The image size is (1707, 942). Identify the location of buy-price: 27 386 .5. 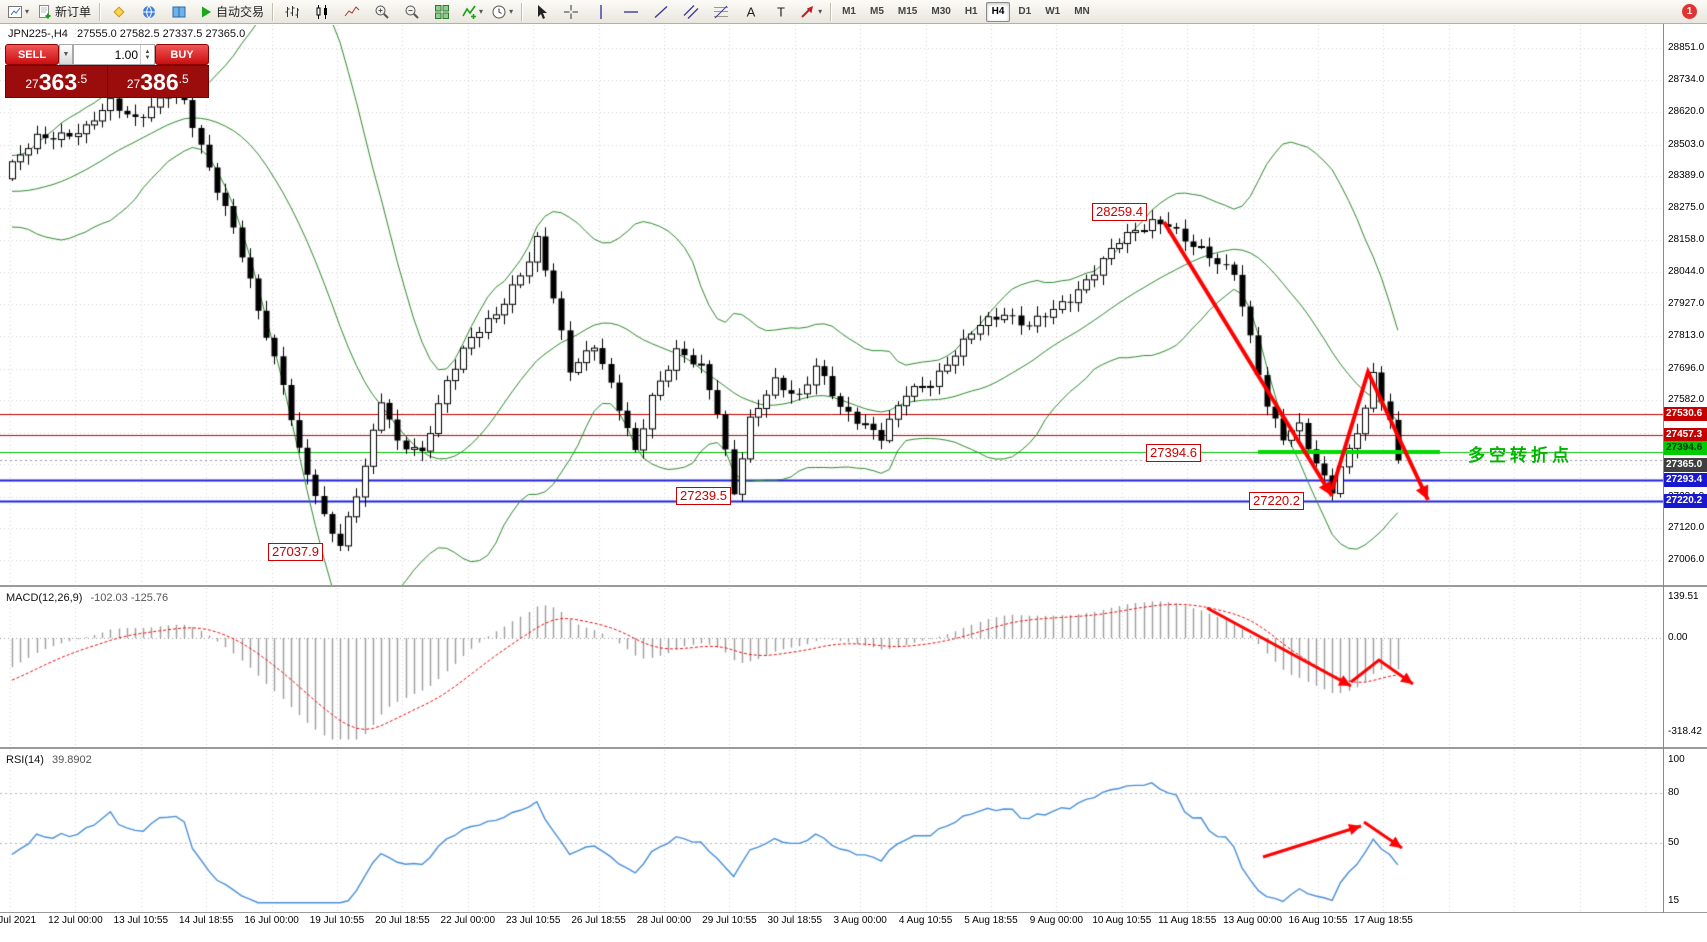
(158, 81).